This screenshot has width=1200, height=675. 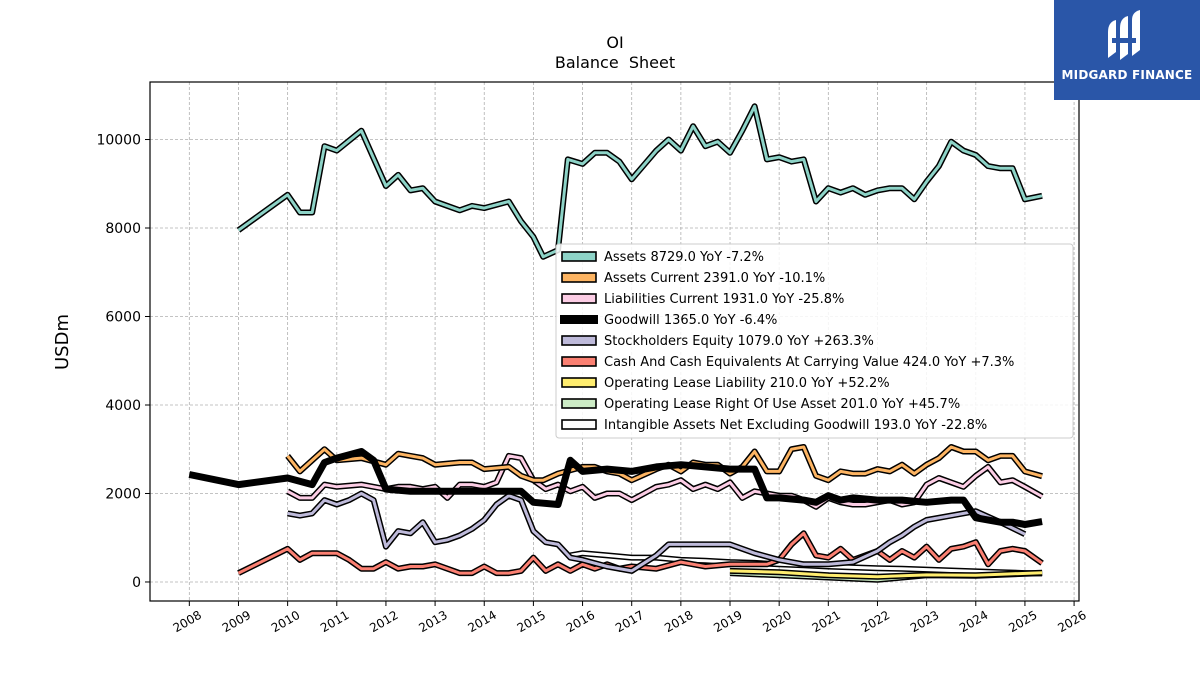 I want to click on x-tick-label: 2026, so click(x=1071, y=621).